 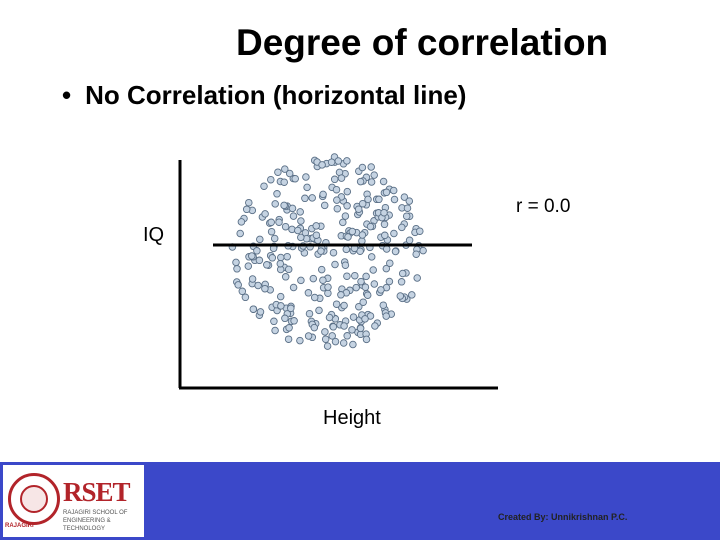 I want to click on seal-icon, so click(x=34, y=499).